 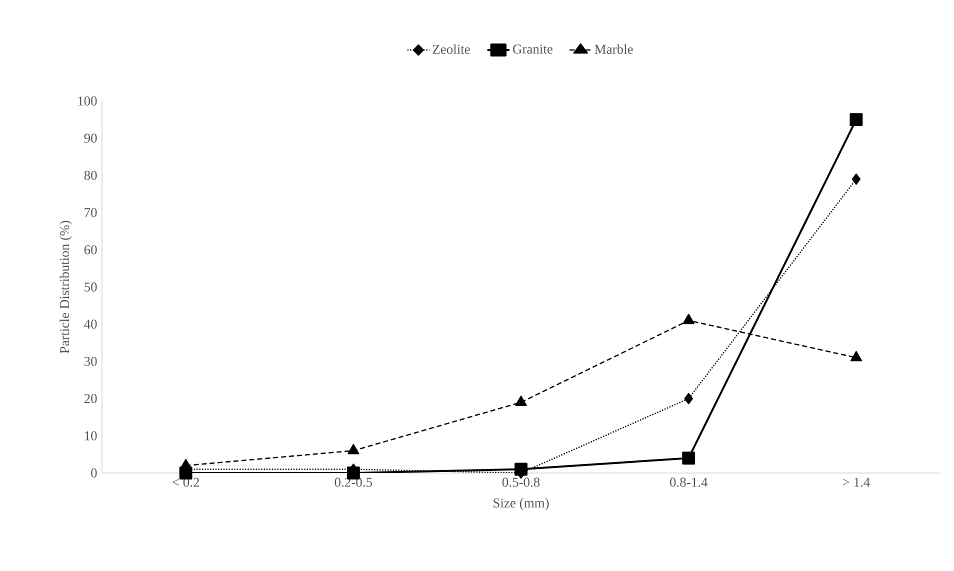 What do you see at coordinates (521, 504) in the screenshot?
I see `x-axis-title: Size (mm)` at bounding box center [521, 504].